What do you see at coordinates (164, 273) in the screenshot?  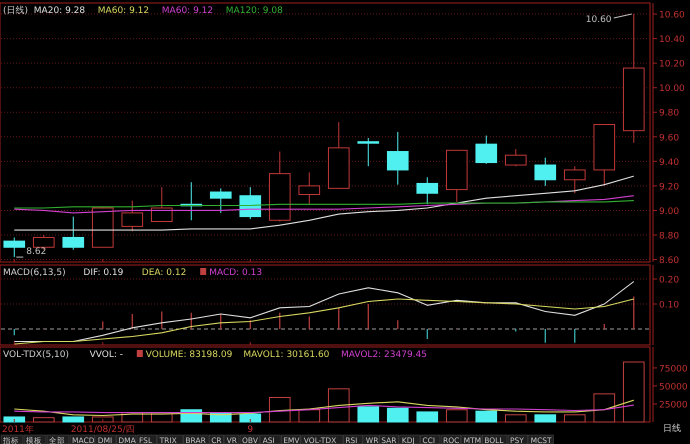 I see `text: DEA: 0.12` at bounding box center [164, 273].